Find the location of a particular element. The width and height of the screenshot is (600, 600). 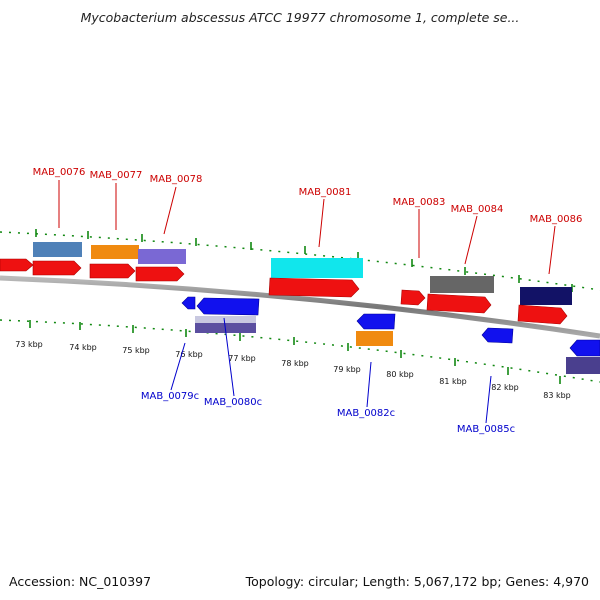

kbp-label: 78 kbp is located at coordinates (295, 363).